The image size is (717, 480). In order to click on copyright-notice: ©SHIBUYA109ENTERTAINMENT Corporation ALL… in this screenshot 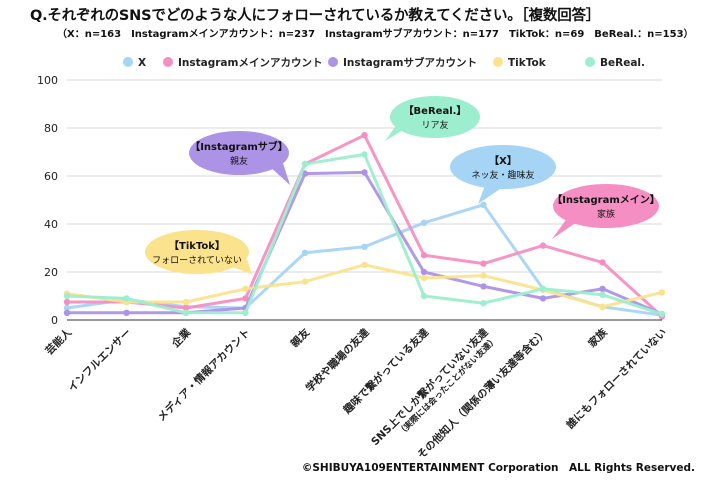, I will do `click(498, 468)`.